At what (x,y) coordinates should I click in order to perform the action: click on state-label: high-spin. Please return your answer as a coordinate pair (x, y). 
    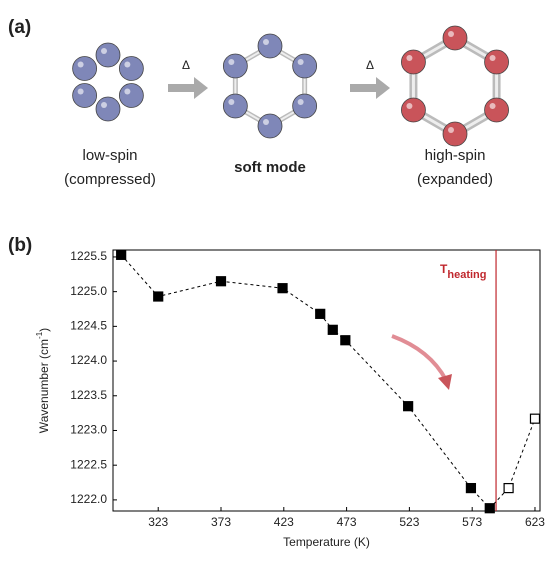
    Looking at the image, I should click on (455, 155).